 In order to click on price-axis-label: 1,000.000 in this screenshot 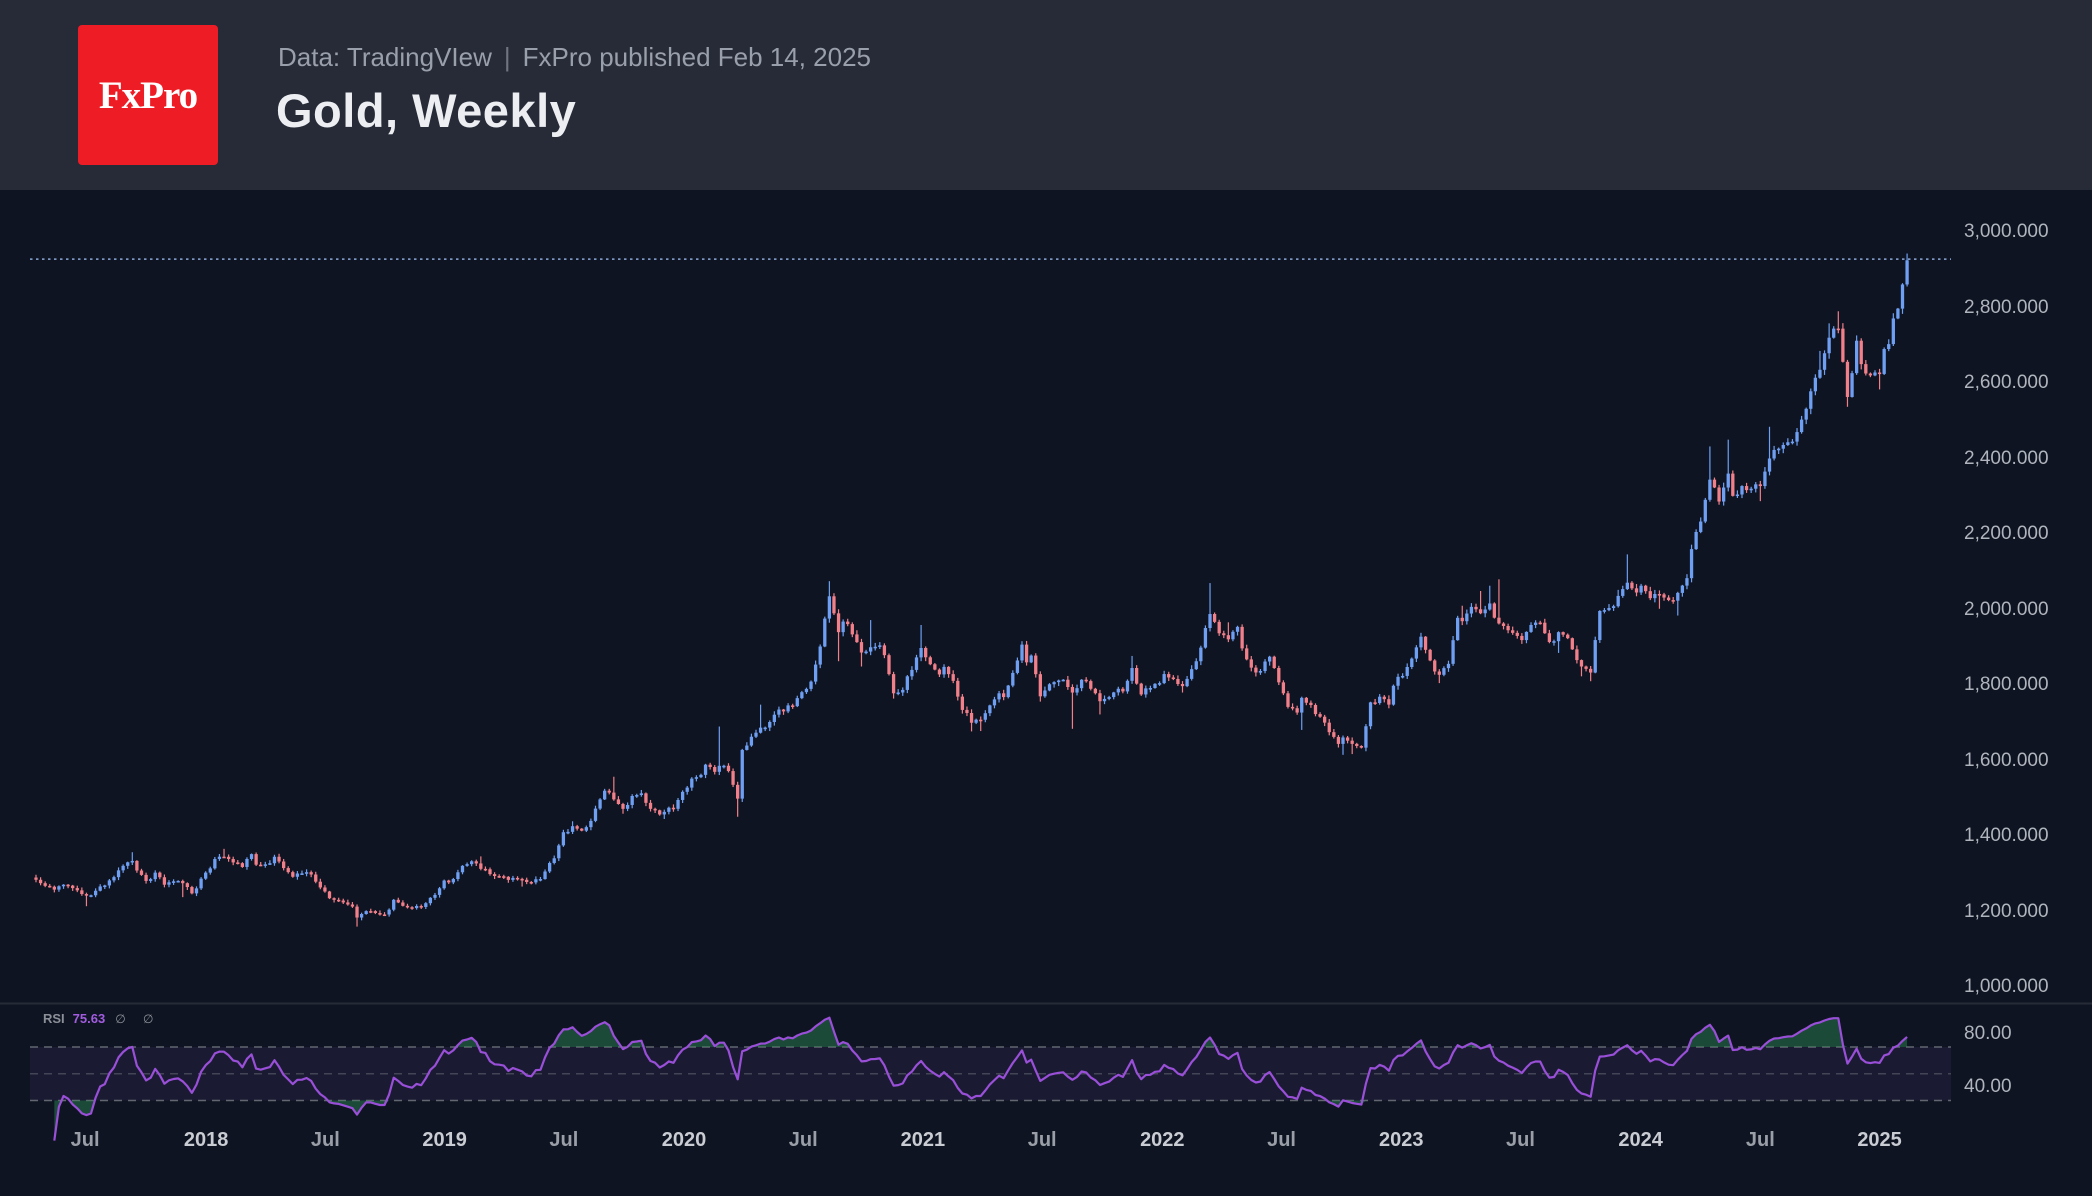, I will do `click(2006, 986)`.